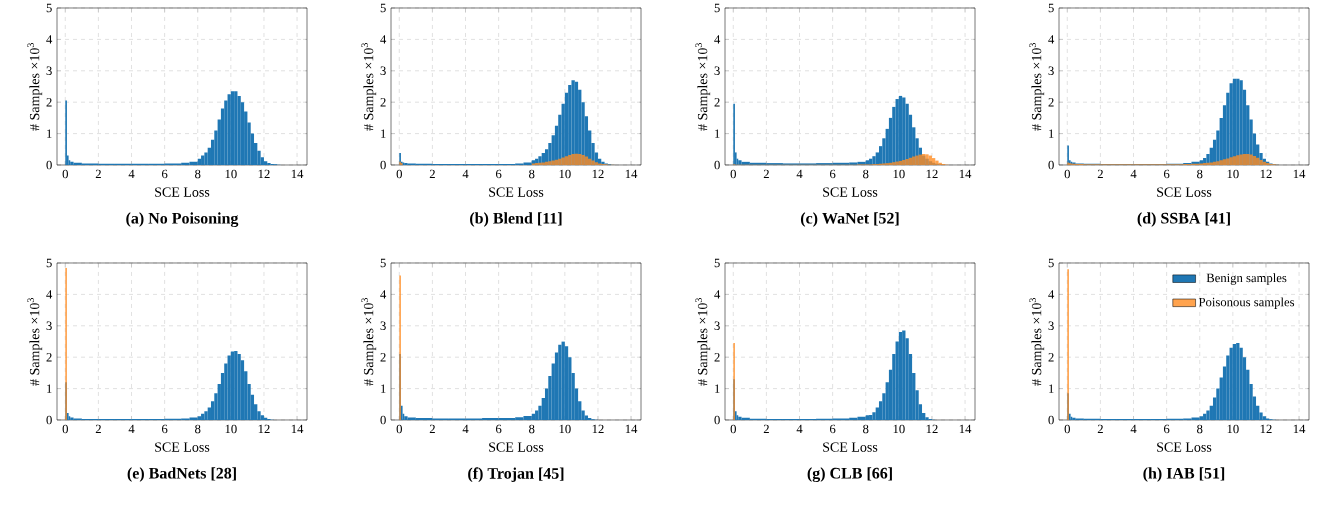  What do you see at coordinates (1184, 474) in the screenshot?
I see `text: (h) IAB [51]` at bounding box center [1184, 474].